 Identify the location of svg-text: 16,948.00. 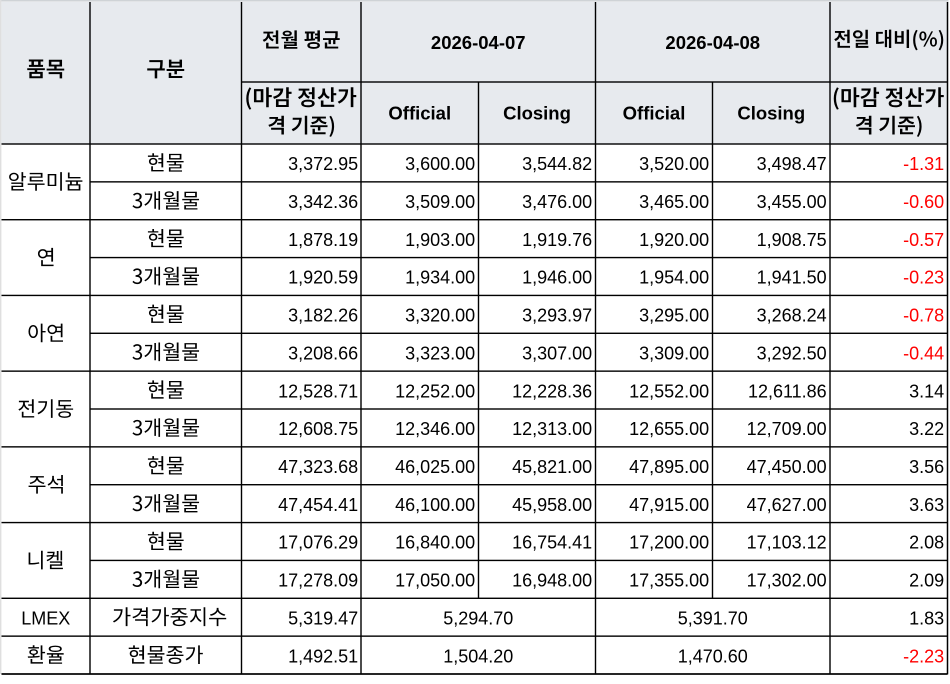
(552, 581).